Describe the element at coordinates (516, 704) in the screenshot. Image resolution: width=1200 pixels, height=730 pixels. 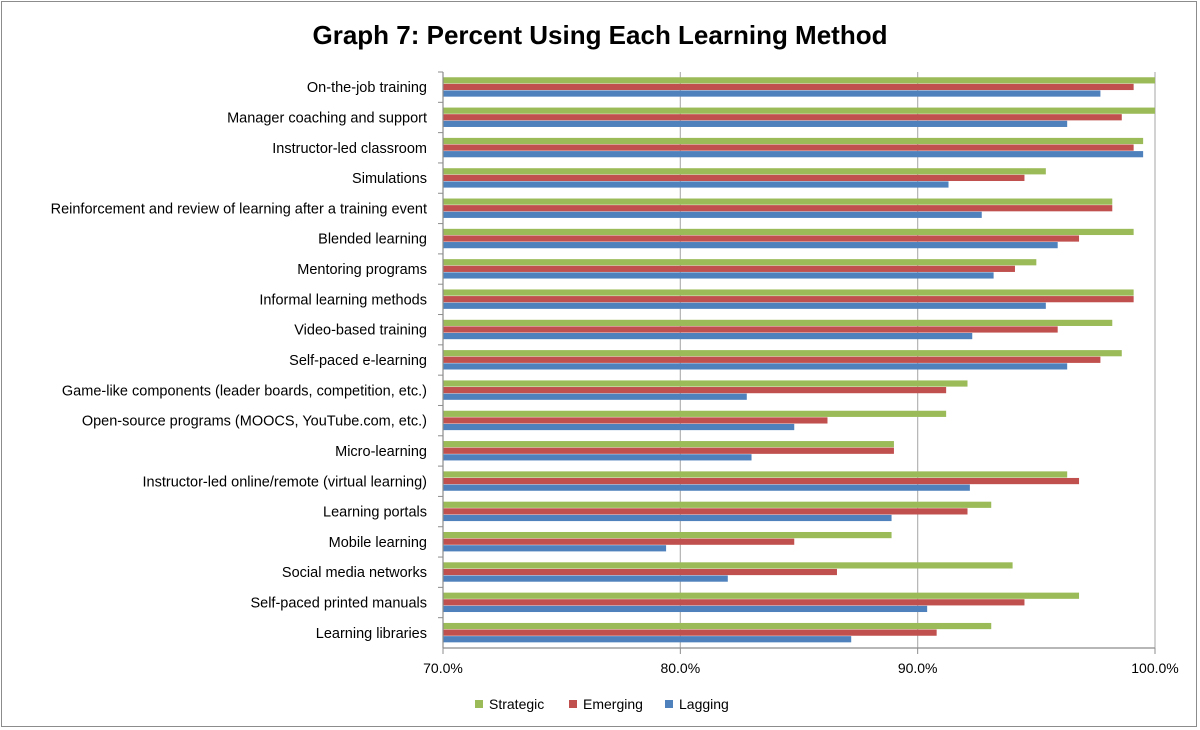
I see `legend-label-strategic: Strategic` at that location.